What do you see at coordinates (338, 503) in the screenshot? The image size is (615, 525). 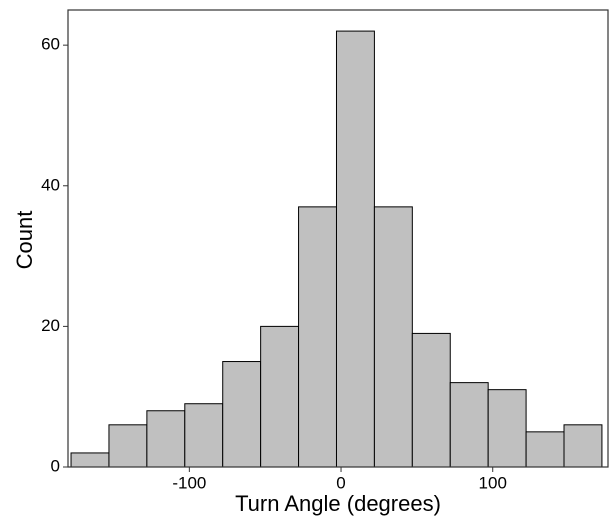 I see `x-axis-title: Turn Angle (degrees)` at bounding box center [338, 503].